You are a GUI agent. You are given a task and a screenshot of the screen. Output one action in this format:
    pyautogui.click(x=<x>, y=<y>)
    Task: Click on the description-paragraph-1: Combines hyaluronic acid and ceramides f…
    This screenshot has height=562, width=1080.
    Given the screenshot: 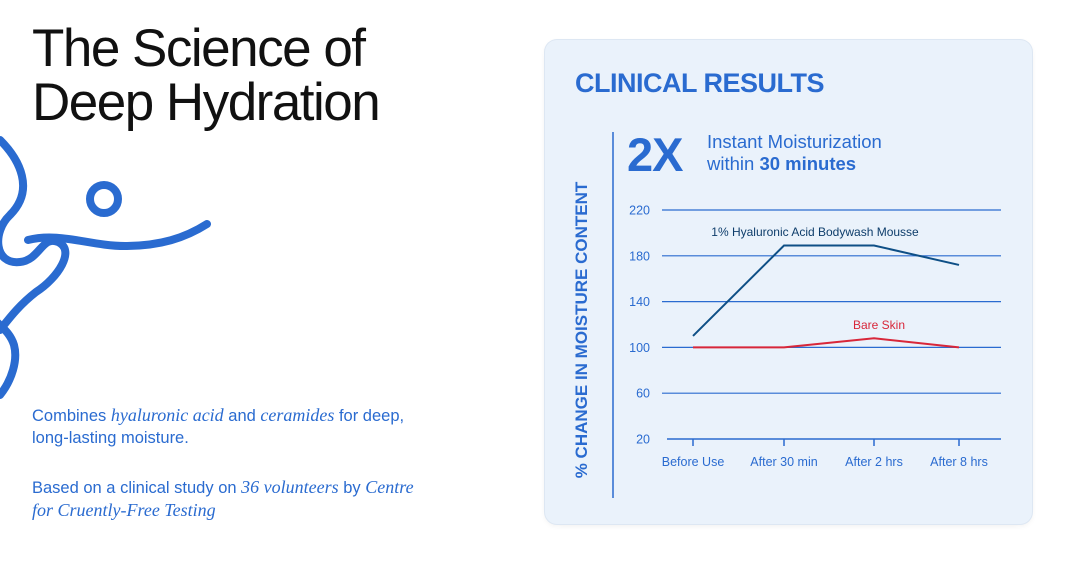 What is the action you would take?
    pyautogui.click(x=232, y=426)
    